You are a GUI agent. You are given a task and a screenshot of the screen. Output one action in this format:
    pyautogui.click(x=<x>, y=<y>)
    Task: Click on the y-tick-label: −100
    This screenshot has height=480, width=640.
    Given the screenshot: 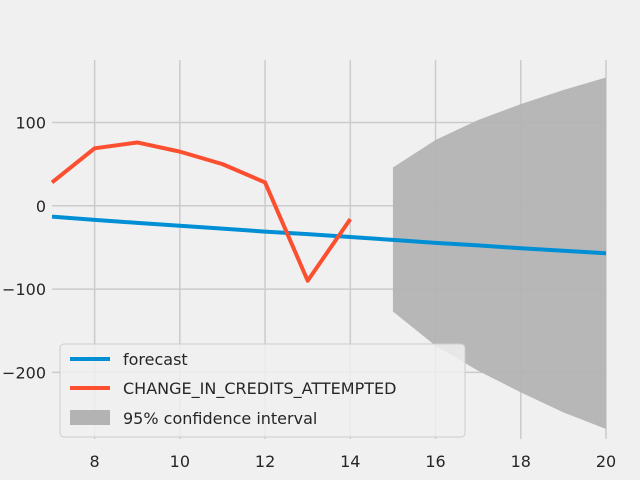 What is the action you would take?
    pyautogui.click(x=24, y=289)
    